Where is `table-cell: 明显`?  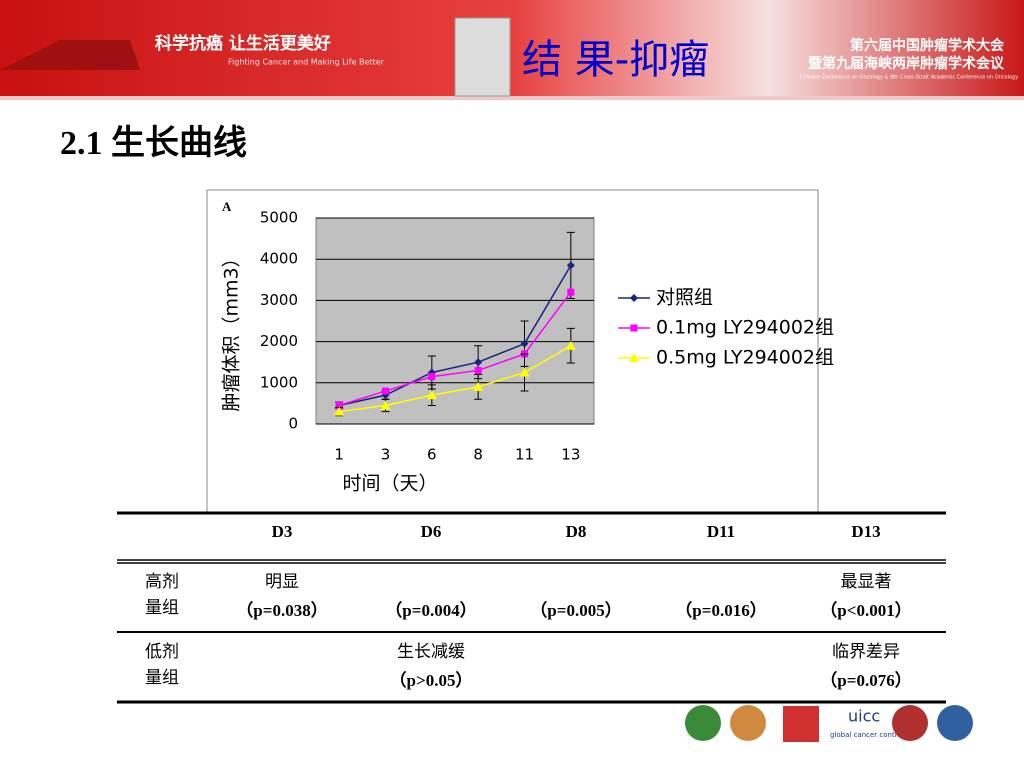 table-cell: 明显 is located at coordinates (282, 582).